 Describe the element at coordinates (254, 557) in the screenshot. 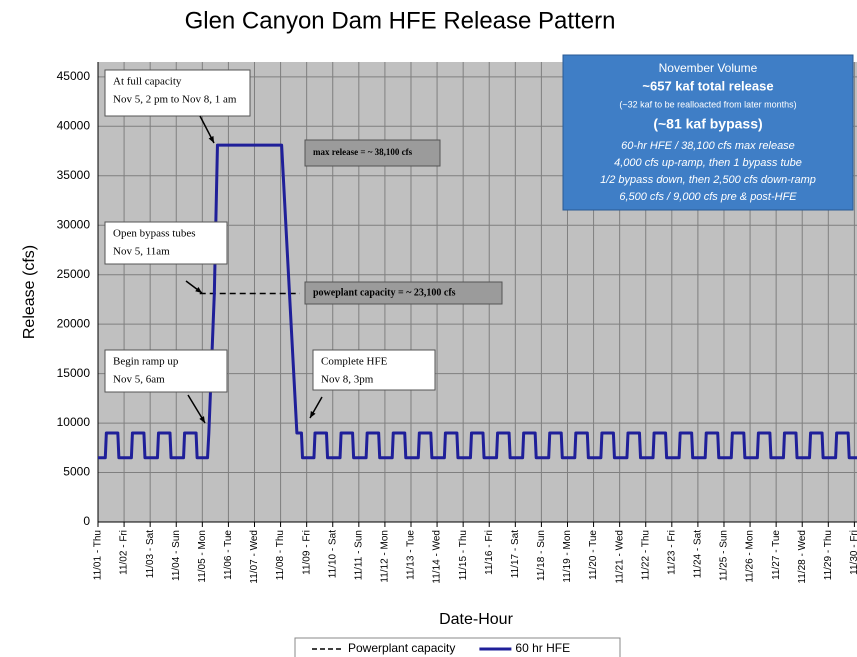

I see `x-tick-label: 11/07 - Wed` at that location.